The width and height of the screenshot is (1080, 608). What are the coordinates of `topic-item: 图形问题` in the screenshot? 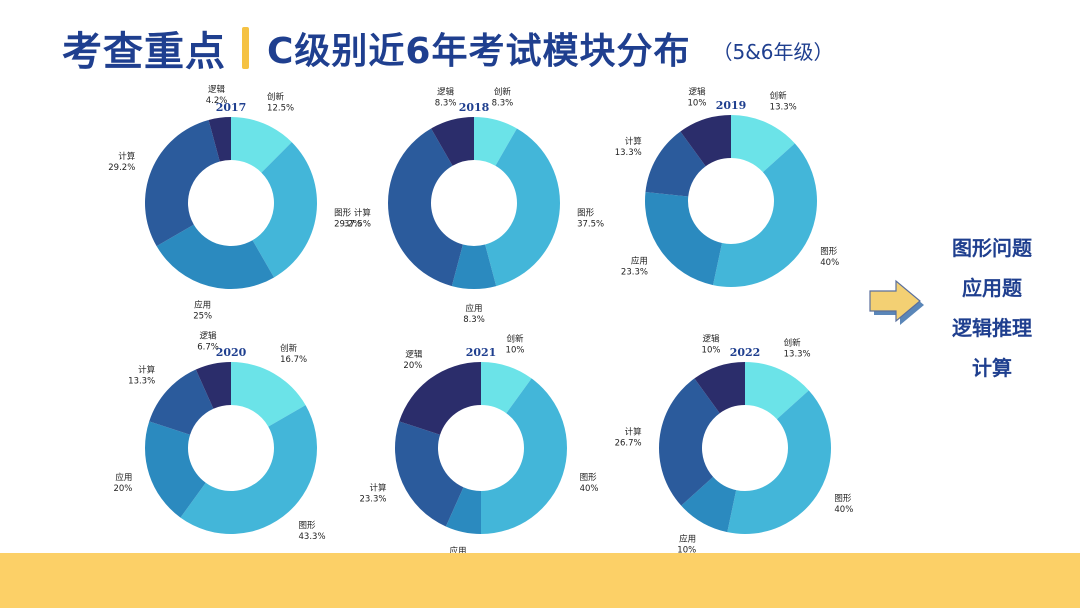 It's located at (992, 248).